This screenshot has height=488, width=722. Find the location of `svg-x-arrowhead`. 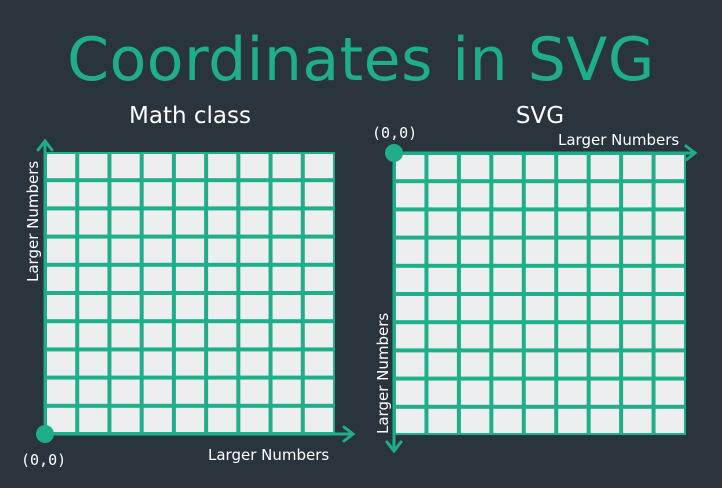

svg-x-arrowhead is located at coordinates (691, 153).